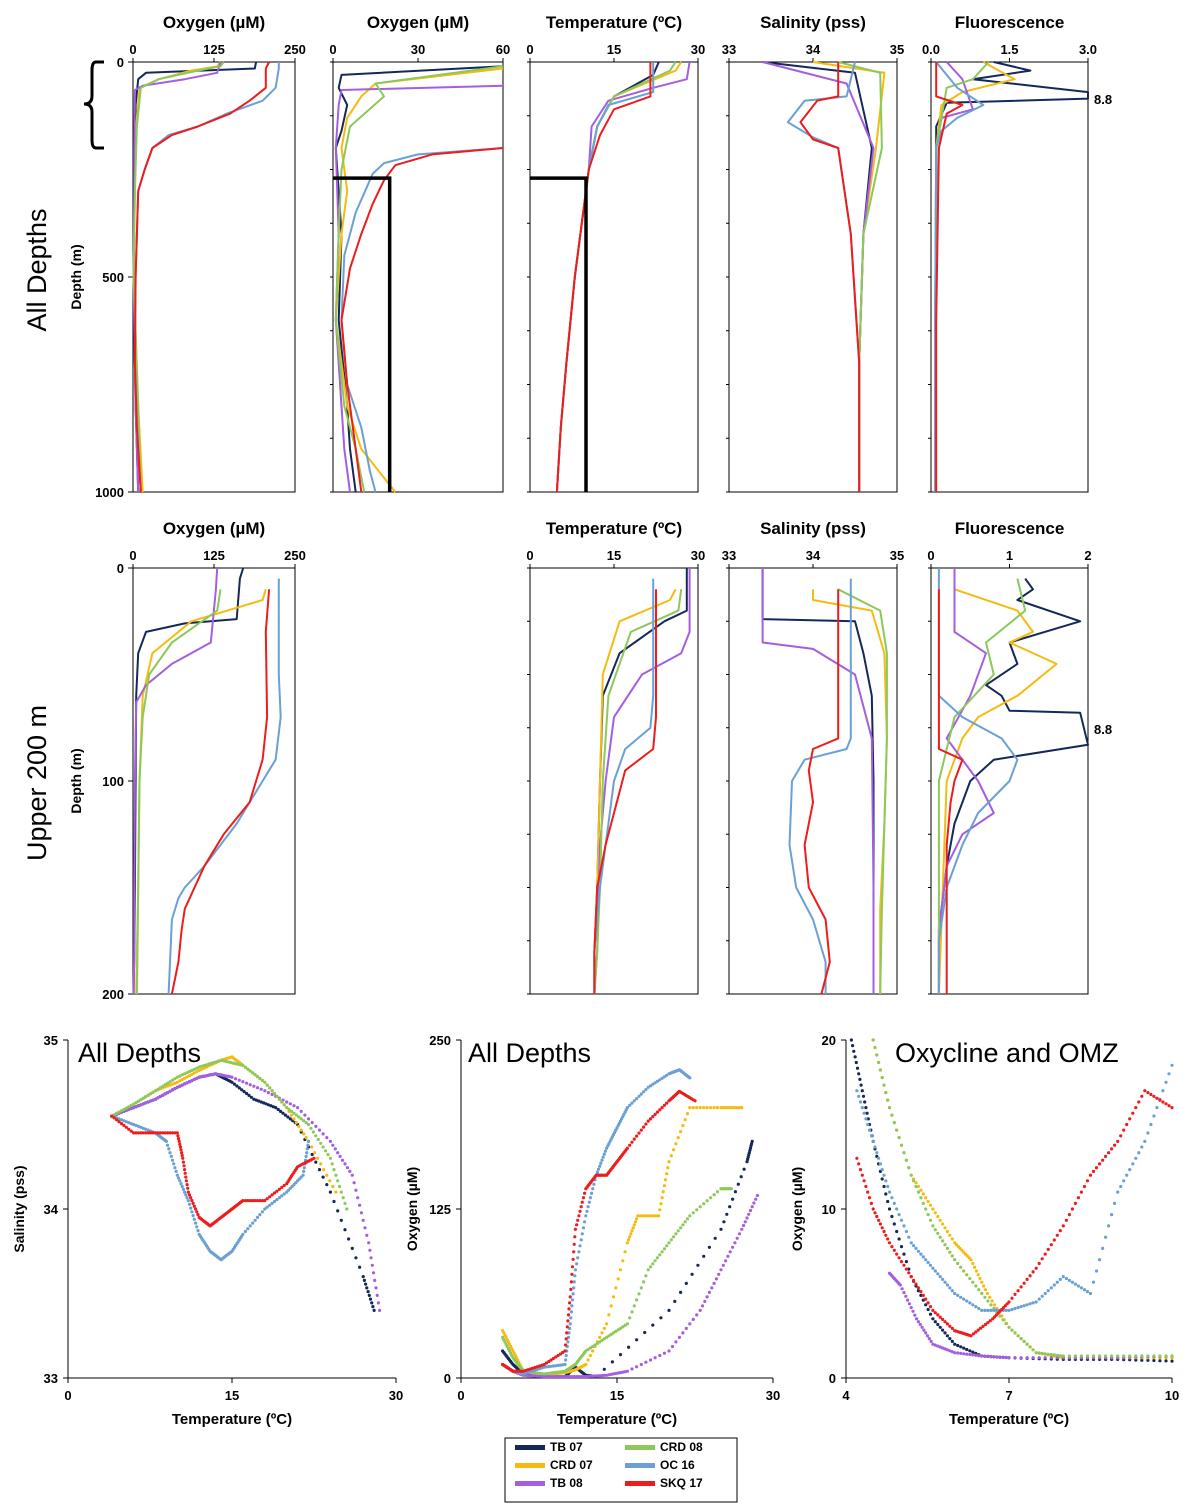  Describe the element at coordinates (621, 1470) in the screenshot. I see `legend: TB 07 CRD 07 TB 08 CRD 08 OC 16 SKQ 17` at that location.